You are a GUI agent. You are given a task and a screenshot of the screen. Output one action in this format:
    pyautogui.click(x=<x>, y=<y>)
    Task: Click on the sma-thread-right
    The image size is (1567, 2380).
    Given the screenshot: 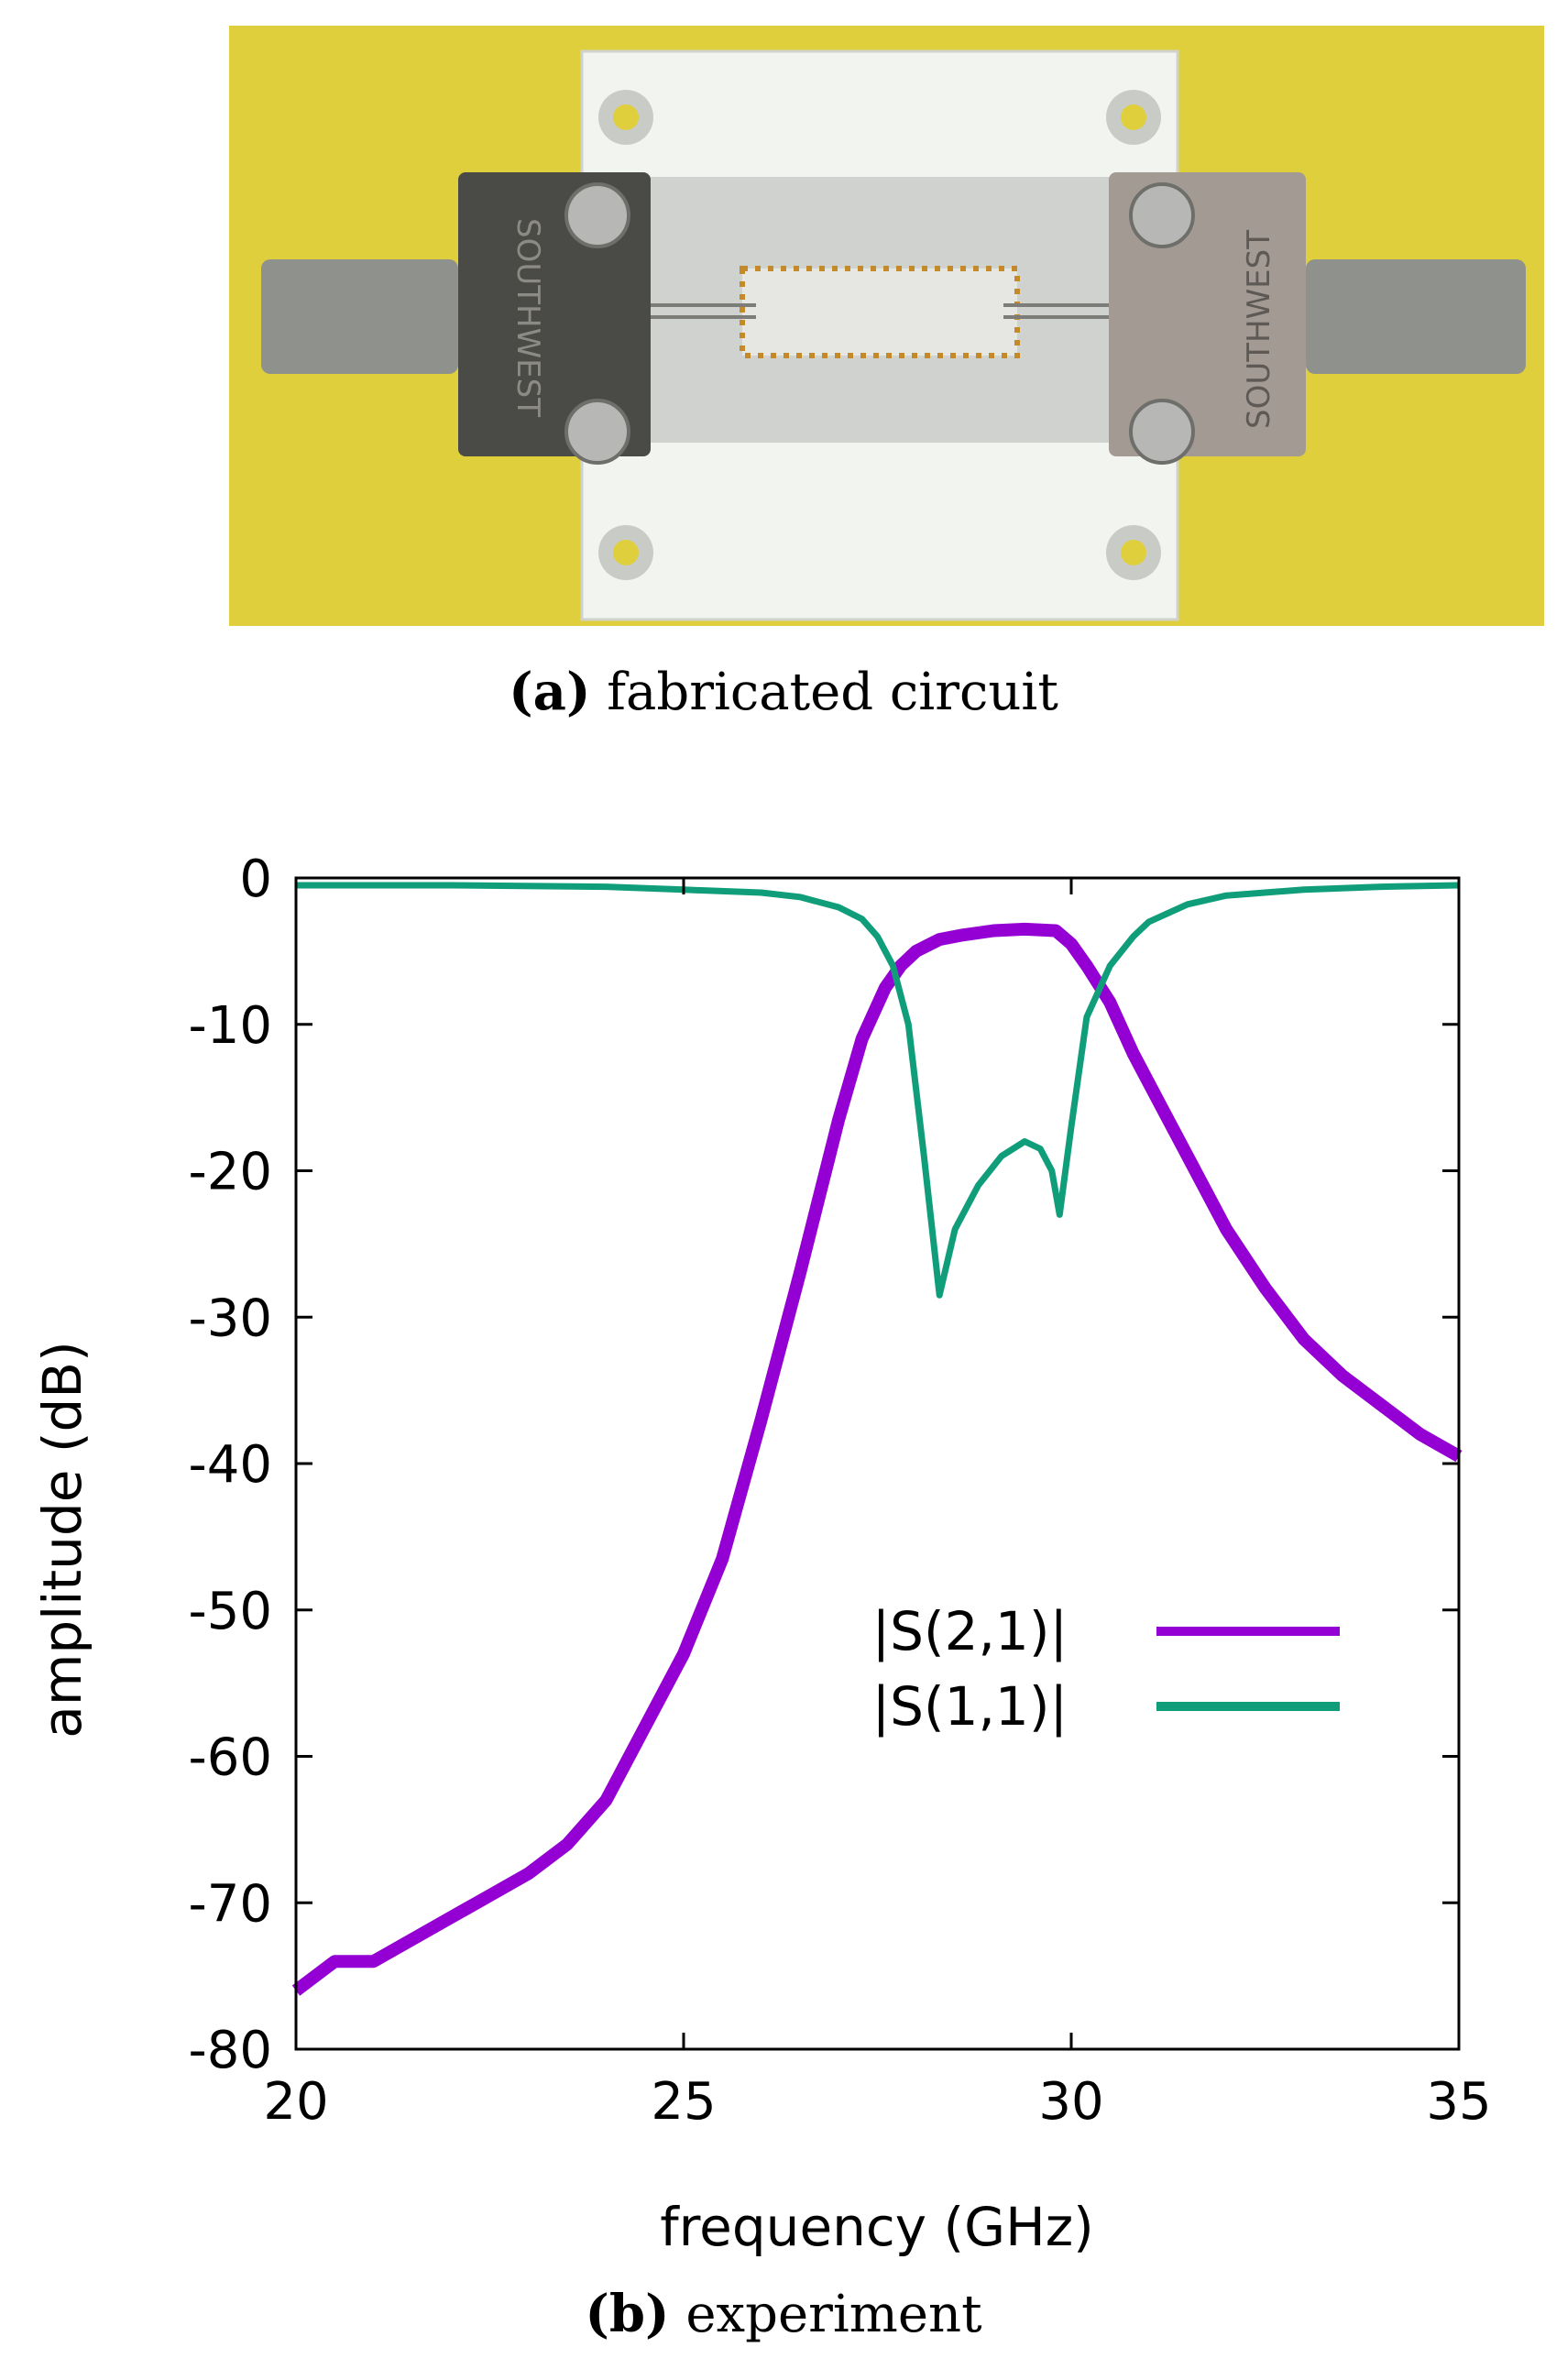 What is the action you would take?
    pyautogui.click(x=1416, y=316)
    